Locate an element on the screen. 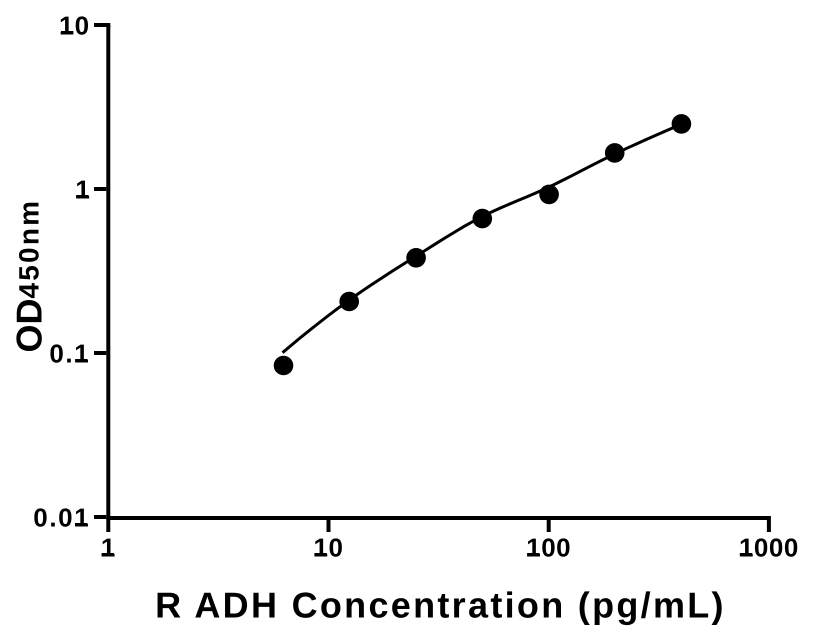 The image size is (816, 640). svg-text: OD450nm is located at coordinates (29, 276).